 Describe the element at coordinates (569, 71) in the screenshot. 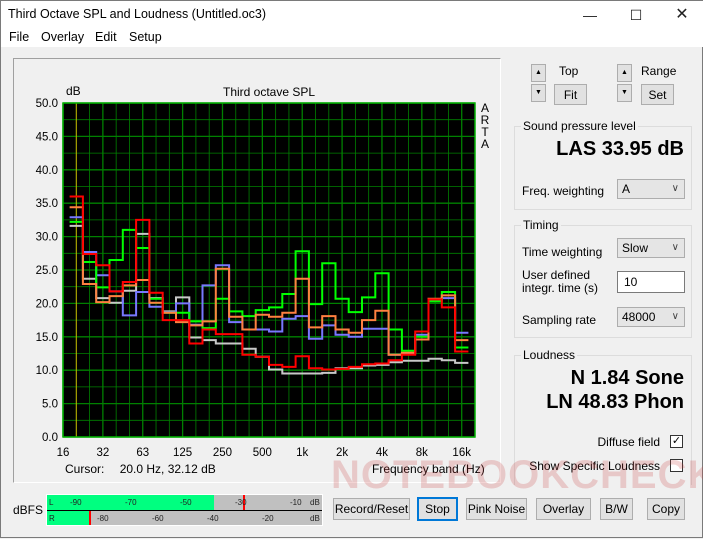

I see `top-label: Top` at that location.